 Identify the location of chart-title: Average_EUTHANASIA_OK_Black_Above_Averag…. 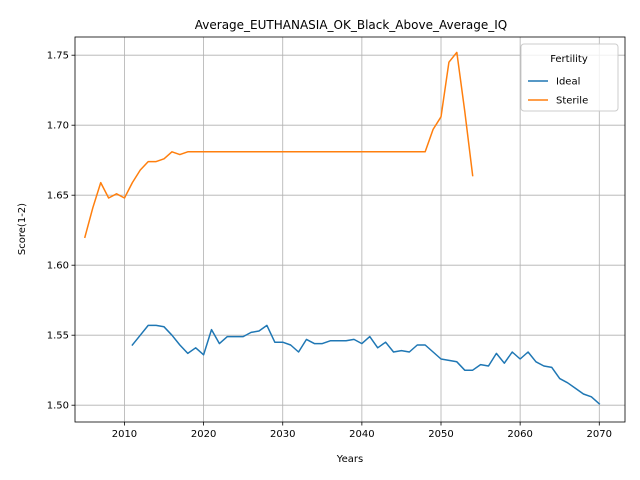
(351, 25).